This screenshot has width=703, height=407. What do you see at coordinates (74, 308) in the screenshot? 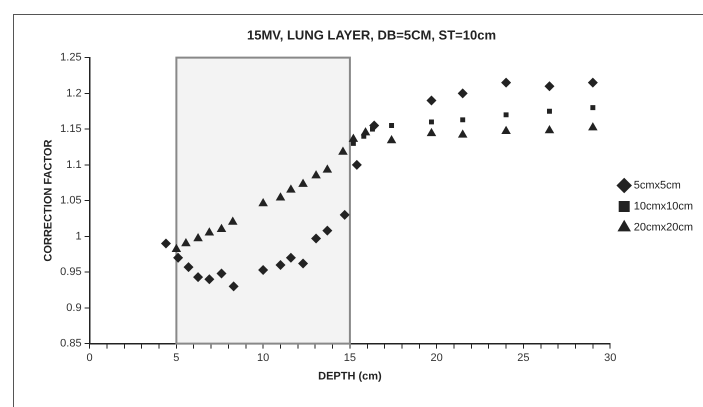
I see `y-tick-label: 0.9` at bounding box center [74, 308].